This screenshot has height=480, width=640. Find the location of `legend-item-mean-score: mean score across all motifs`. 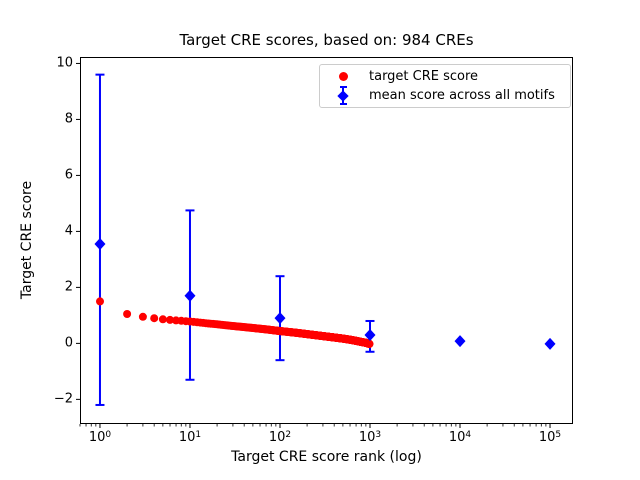

legend-item-mean-score: mean score across all motifs is located at coordinates (445, 96).